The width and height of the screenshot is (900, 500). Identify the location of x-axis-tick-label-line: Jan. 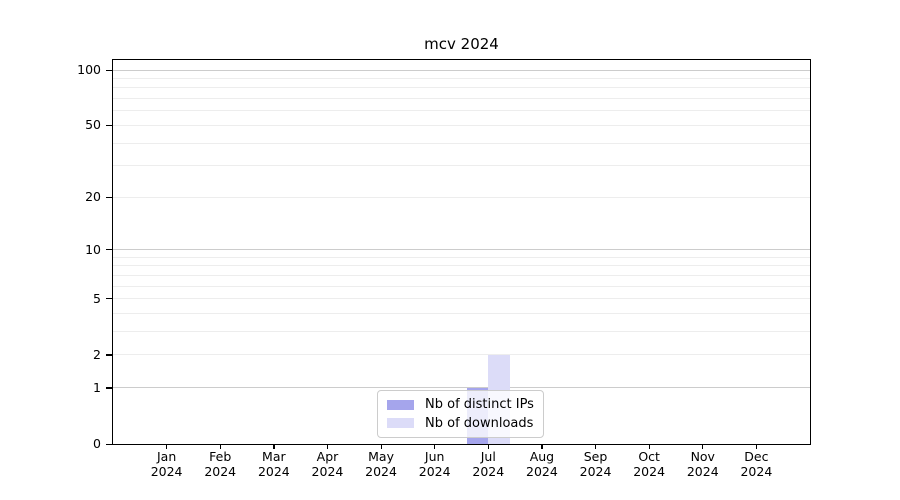
(166, 456).